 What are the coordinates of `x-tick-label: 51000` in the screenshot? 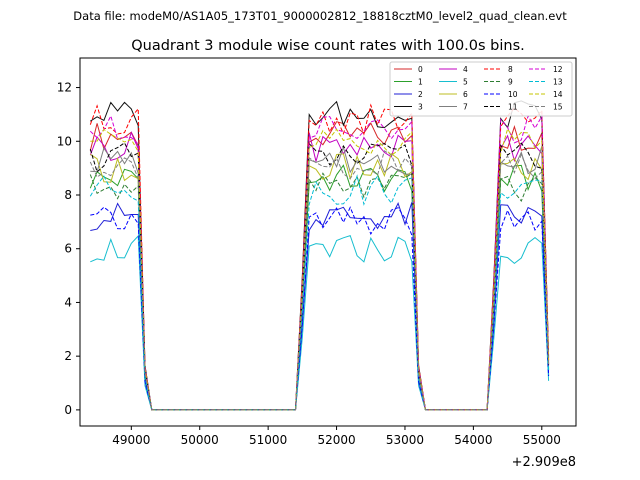 It's located at (268, 440).